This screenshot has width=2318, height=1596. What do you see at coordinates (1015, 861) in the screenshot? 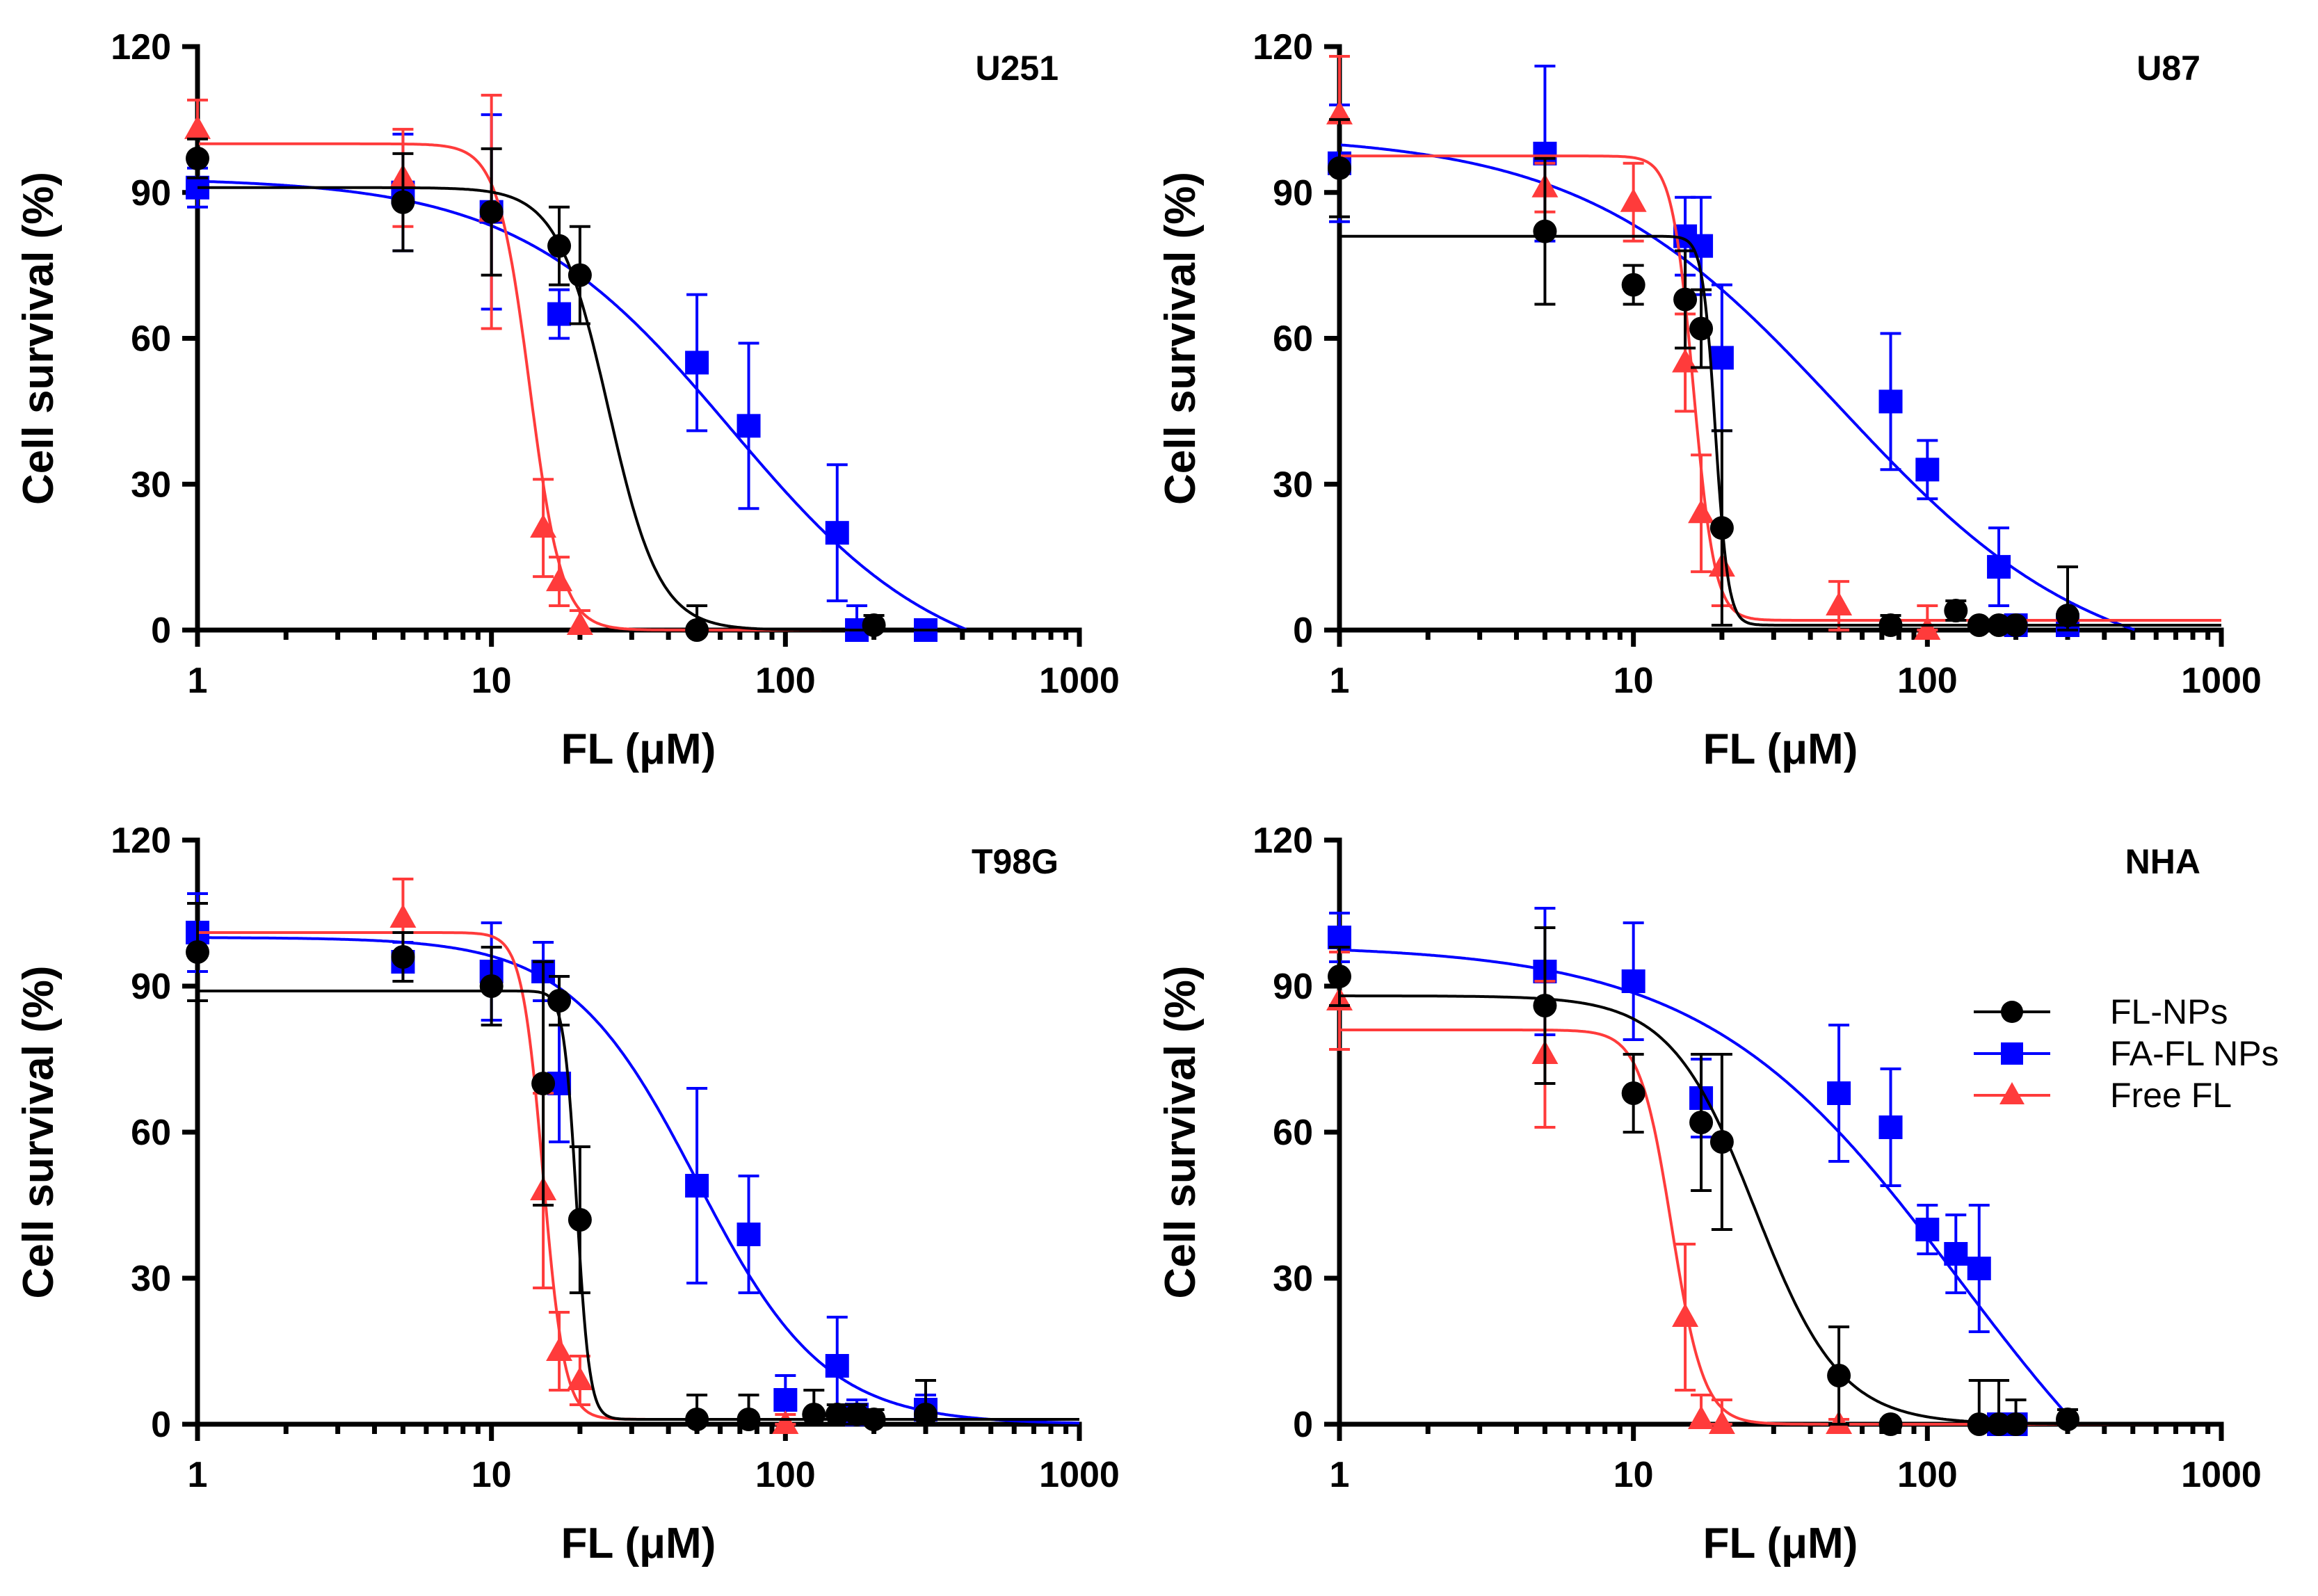
I see `panel-label: T98G` at bounding box center [1015, 861].